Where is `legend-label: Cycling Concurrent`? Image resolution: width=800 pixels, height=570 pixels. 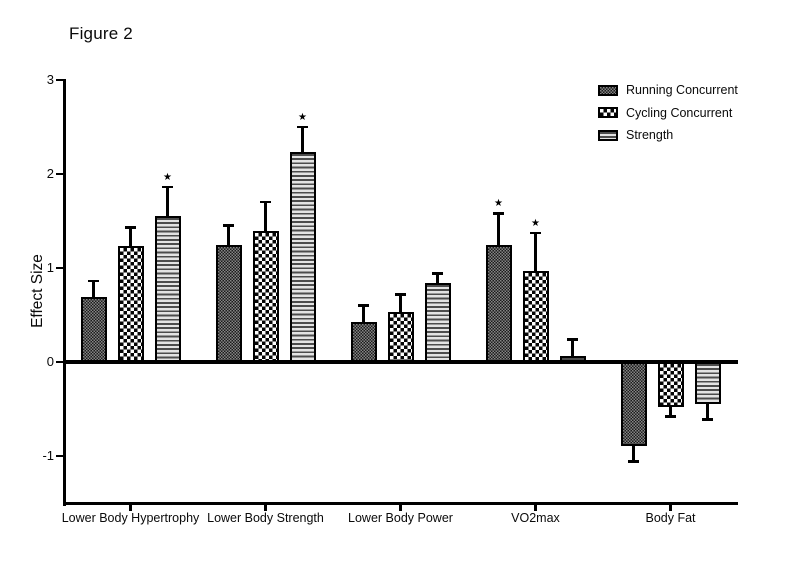
legend-label: Cycling Concurrent is located at coordinates (679, 112).